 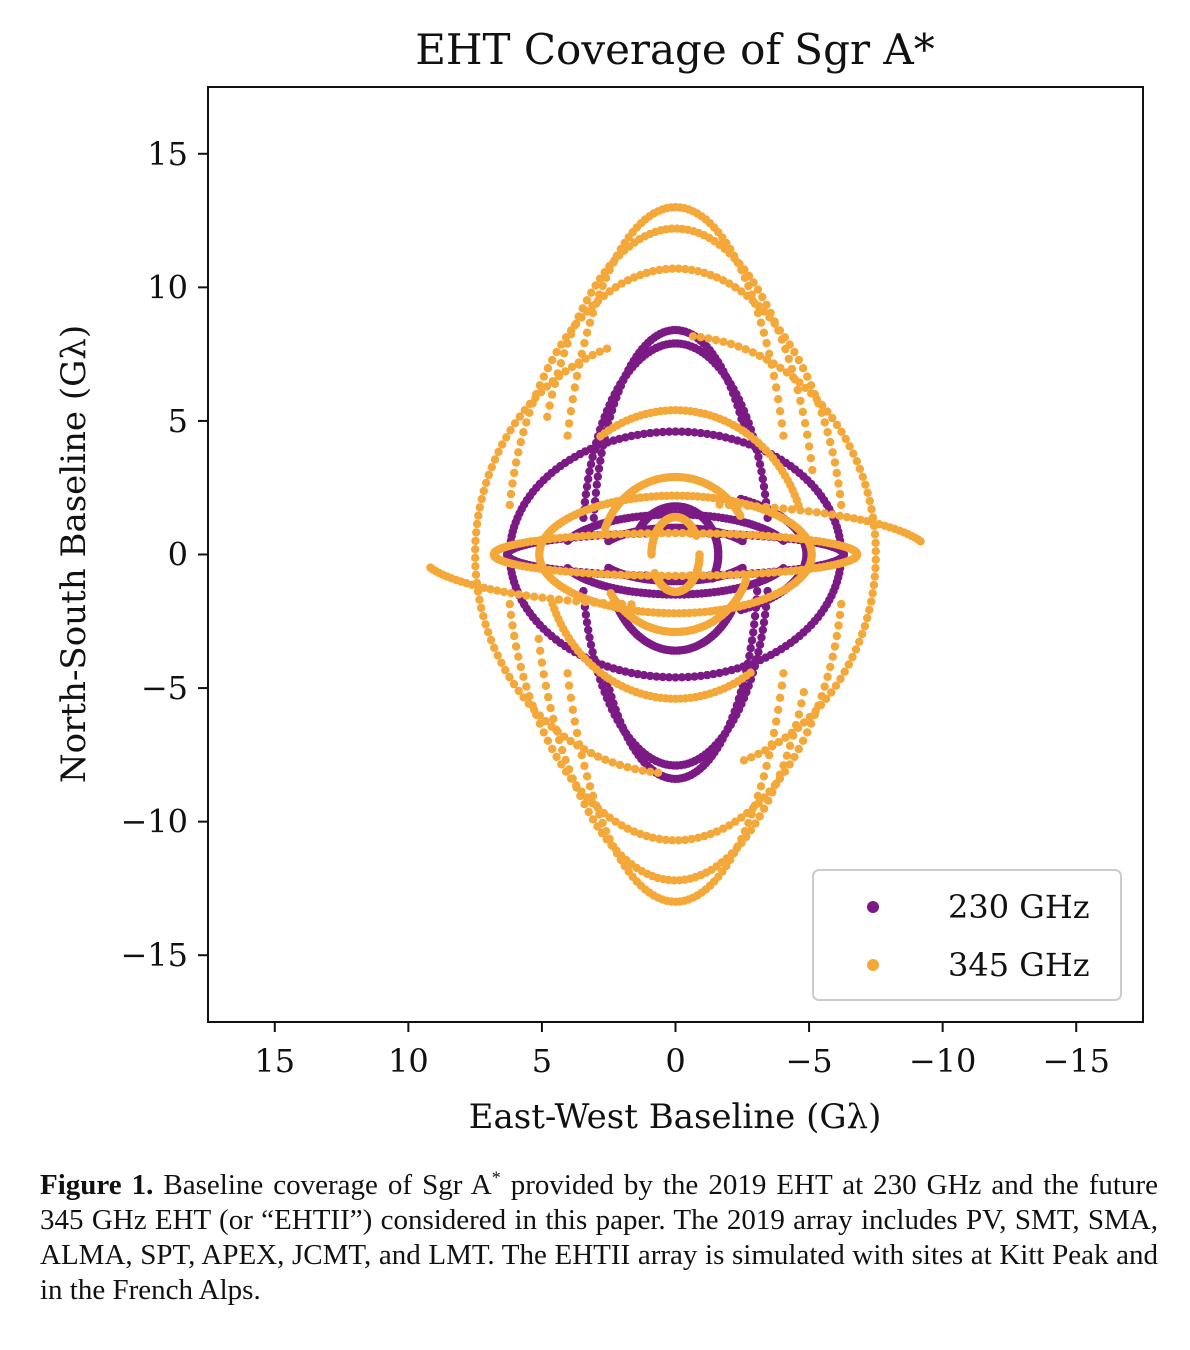 I want to click on x-tick-label: 15, so click(x=274, y=1061).